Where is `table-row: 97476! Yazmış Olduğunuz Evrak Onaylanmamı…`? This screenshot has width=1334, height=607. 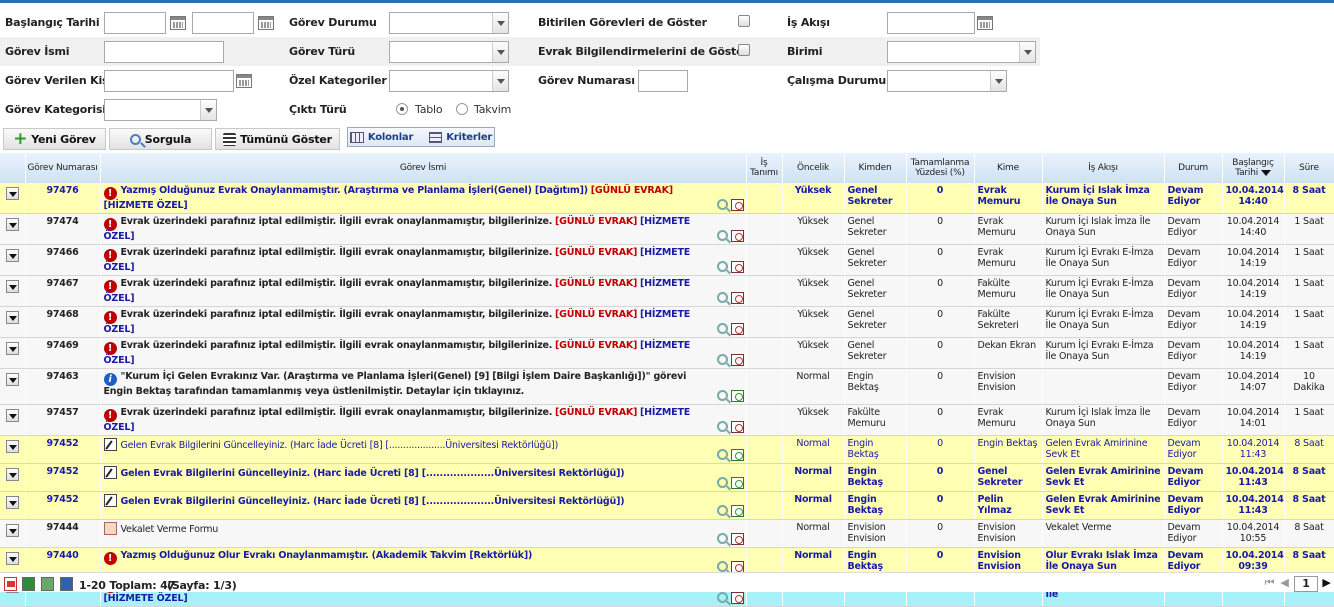 table-row: 97476! Yazmış Olduğunuz Evrak Onaylanmamı… is located at coordinates (667, 198).